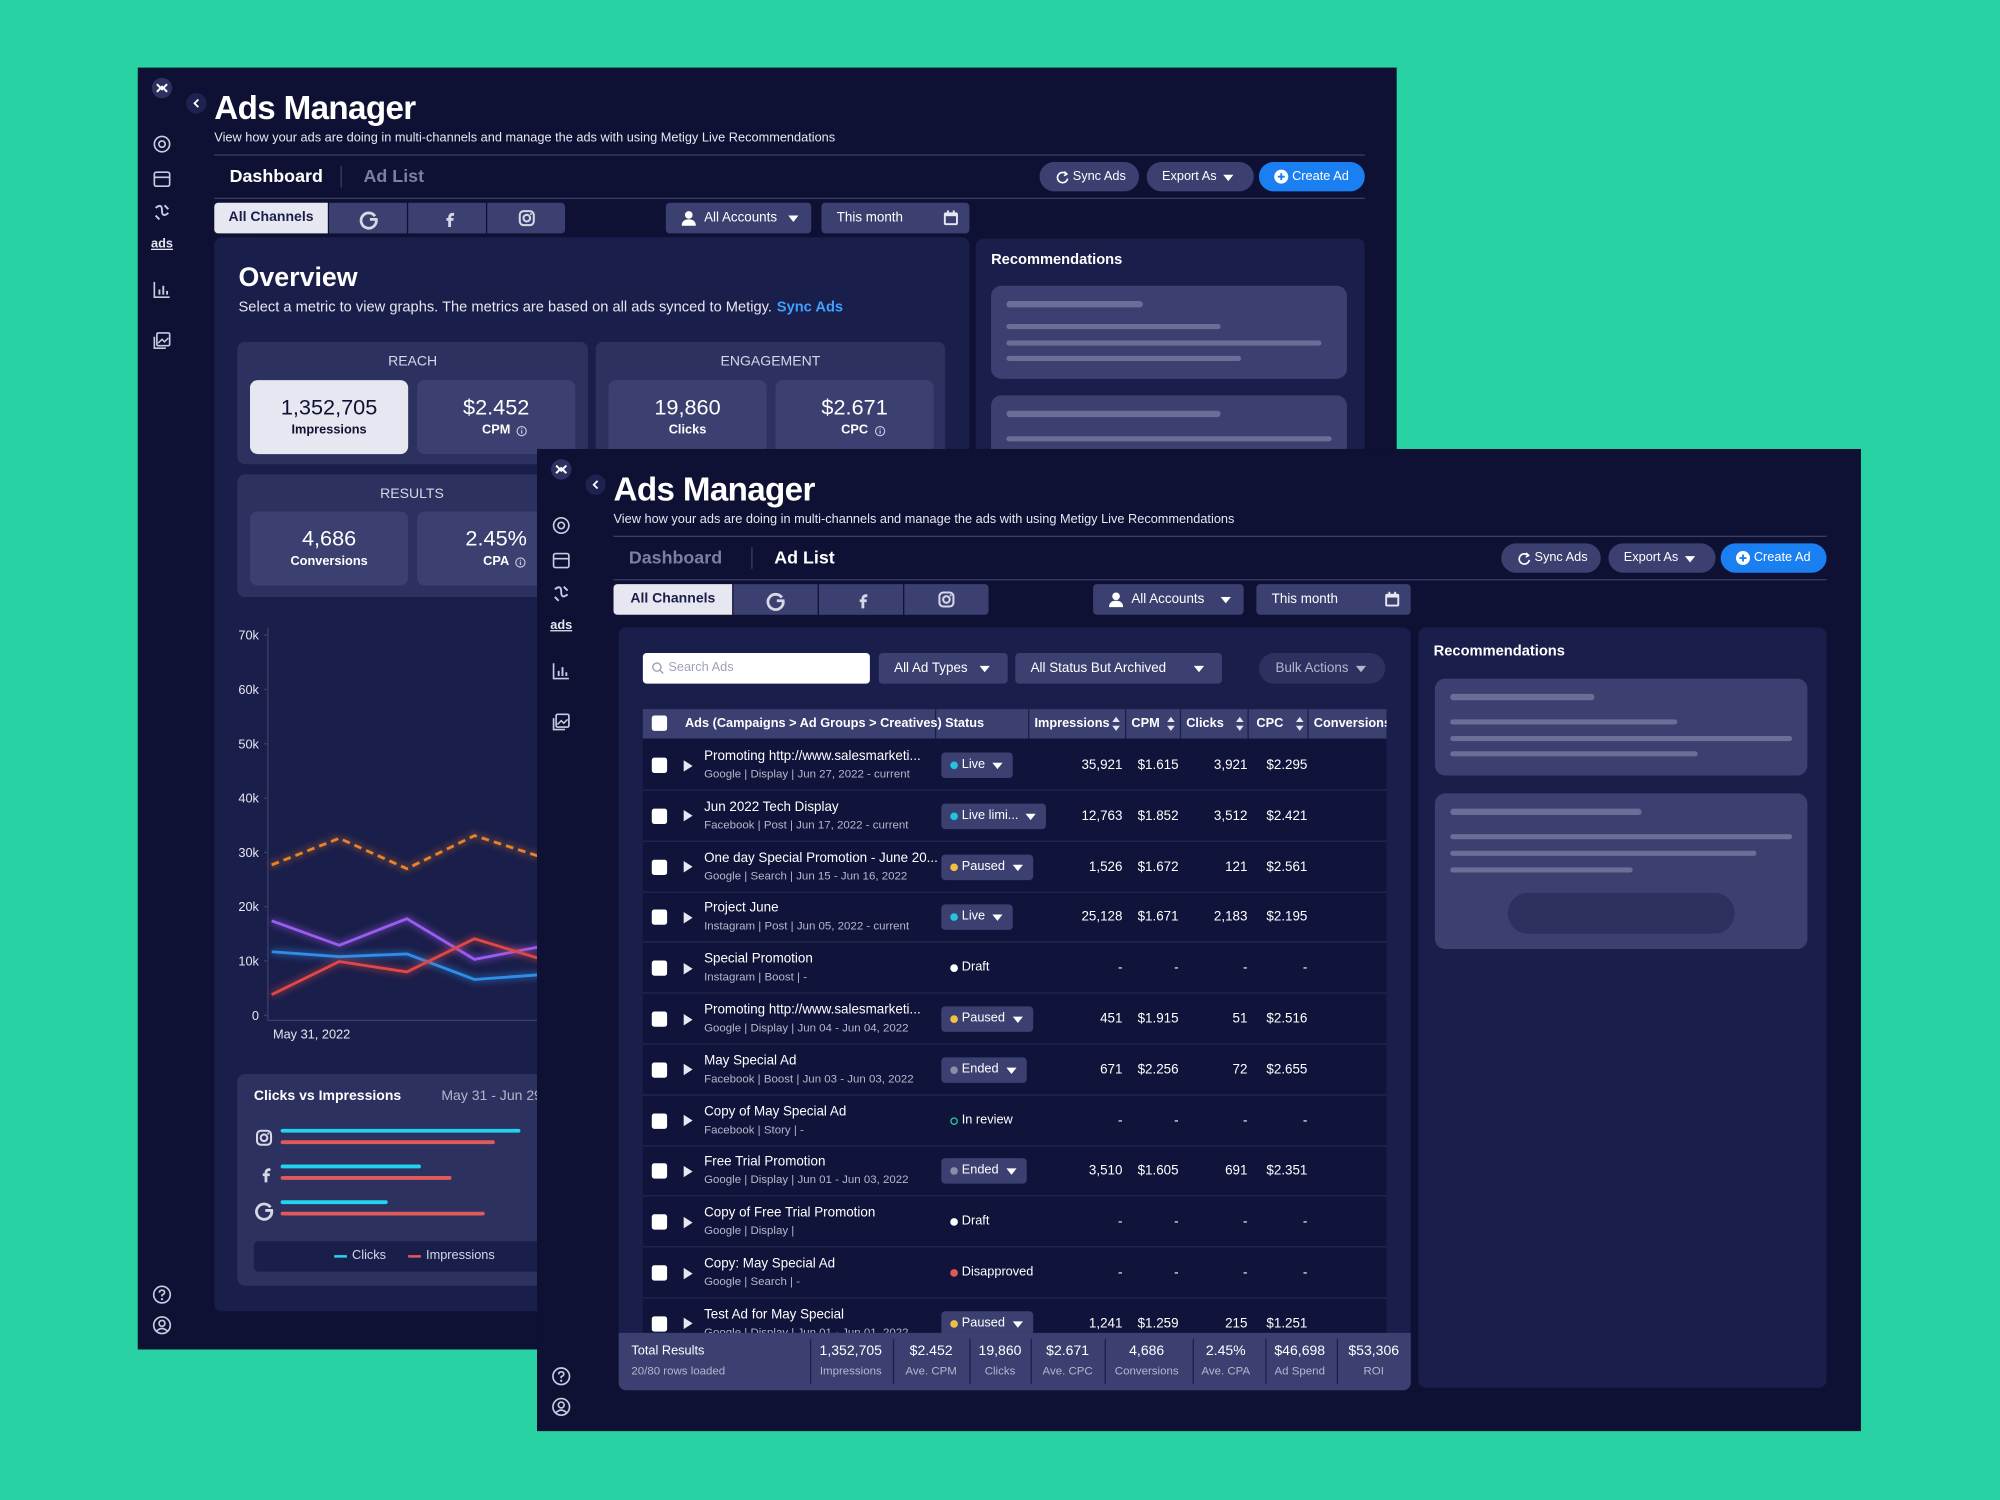  What do you see at coordinates (1176, 1222) in the screenshot?
I see `cell-cpm: -` at bounding box center [1176, 1222].